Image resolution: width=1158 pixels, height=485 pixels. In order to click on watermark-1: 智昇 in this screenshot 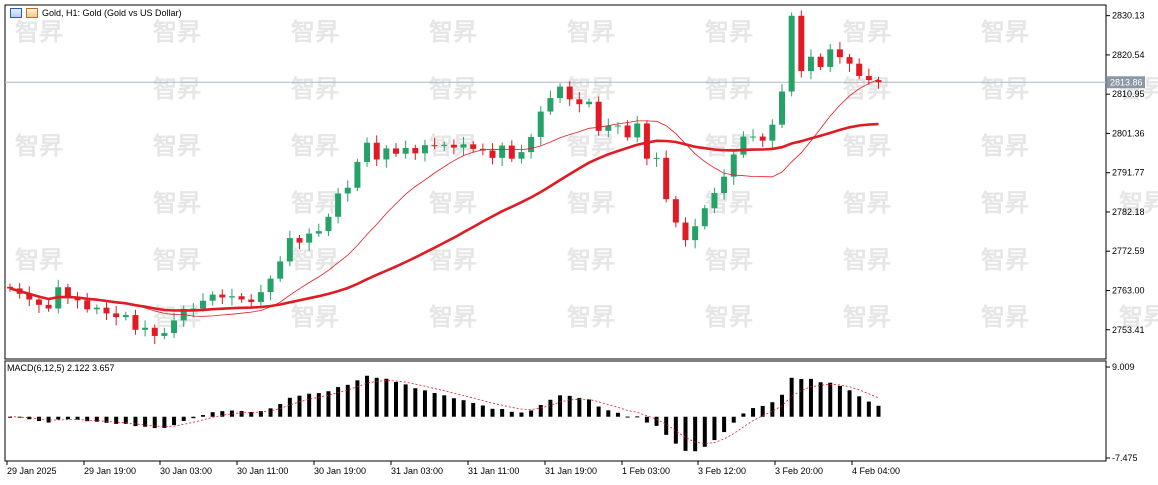, I will do `click(177, 32)`.